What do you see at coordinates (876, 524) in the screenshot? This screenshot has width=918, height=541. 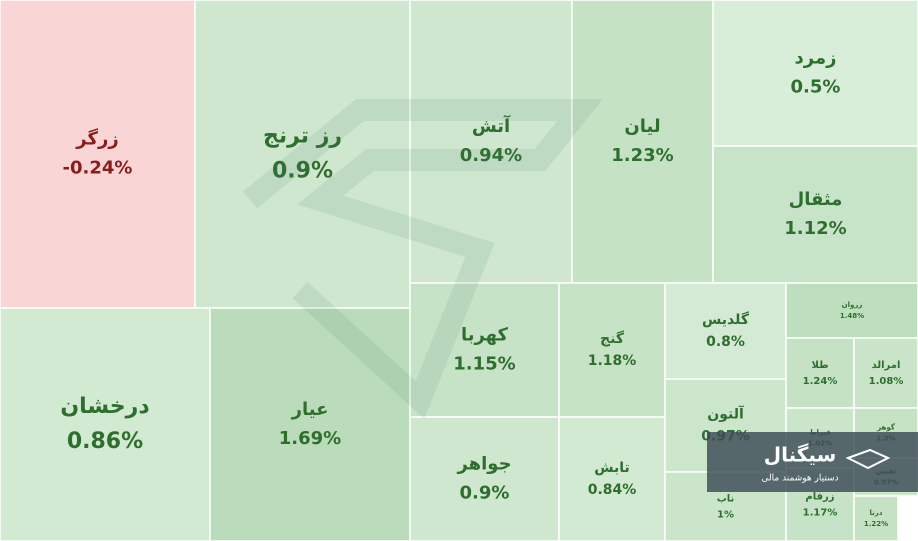 I see `tile-value: 1.22%` at bounding box center [876, 524].